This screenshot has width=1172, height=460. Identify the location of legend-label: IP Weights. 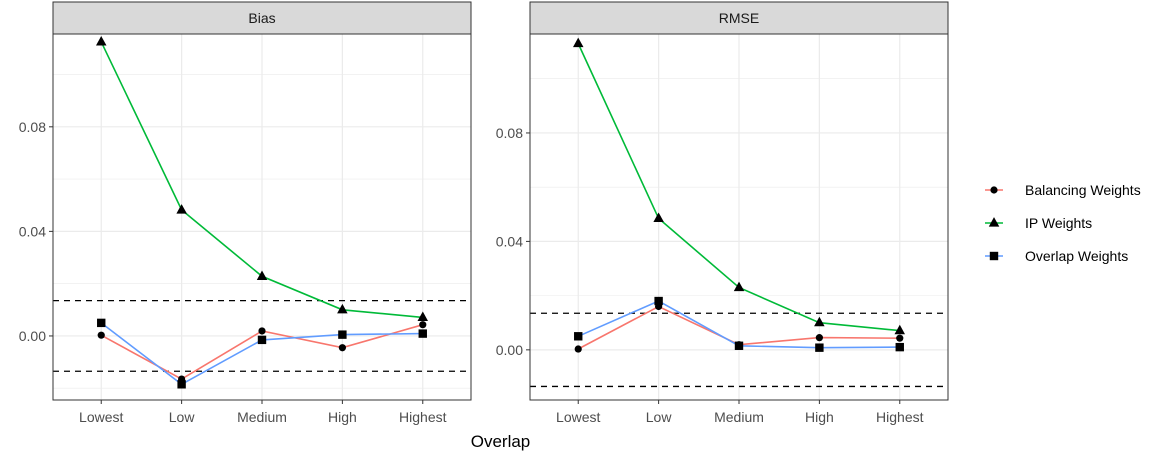
(1058, 223).